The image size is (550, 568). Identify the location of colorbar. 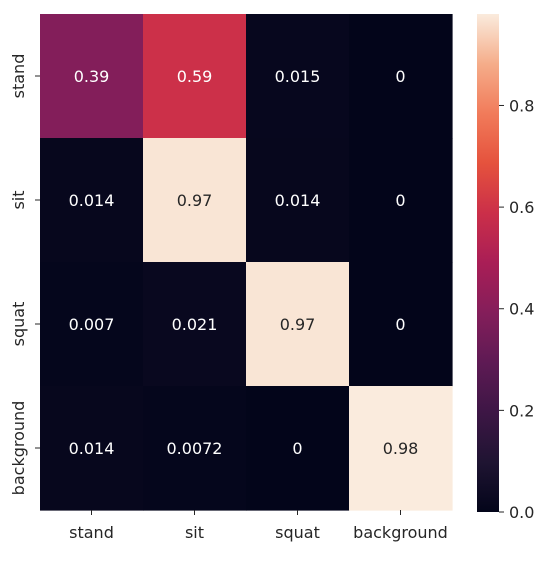
(488, 263).